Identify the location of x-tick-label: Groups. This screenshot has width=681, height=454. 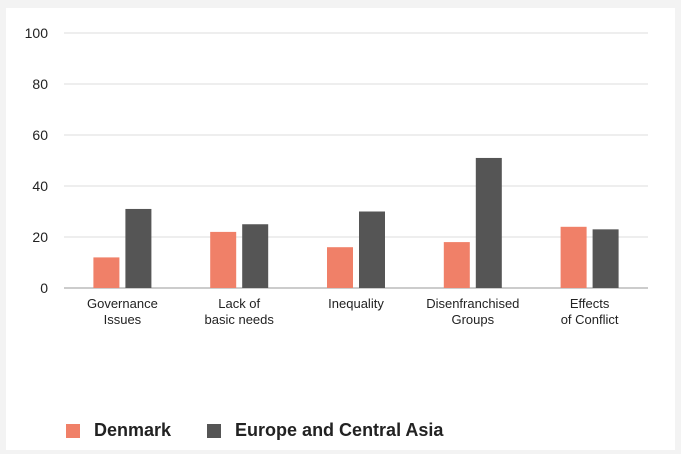
(472, 319).